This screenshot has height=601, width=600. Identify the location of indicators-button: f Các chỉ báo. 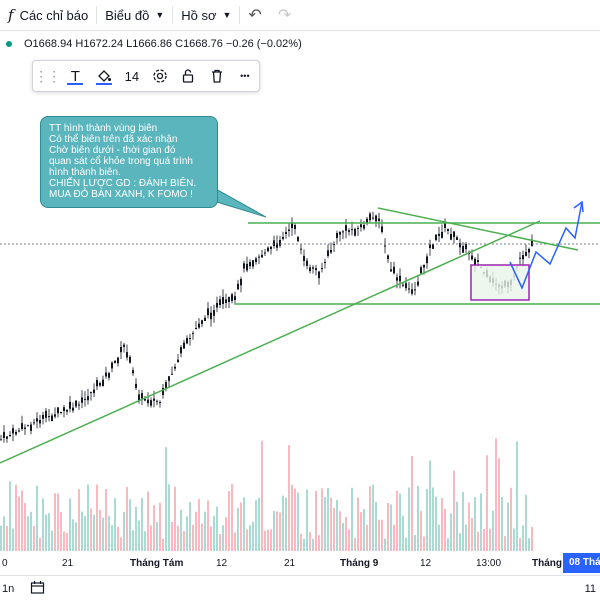
(48, 15).